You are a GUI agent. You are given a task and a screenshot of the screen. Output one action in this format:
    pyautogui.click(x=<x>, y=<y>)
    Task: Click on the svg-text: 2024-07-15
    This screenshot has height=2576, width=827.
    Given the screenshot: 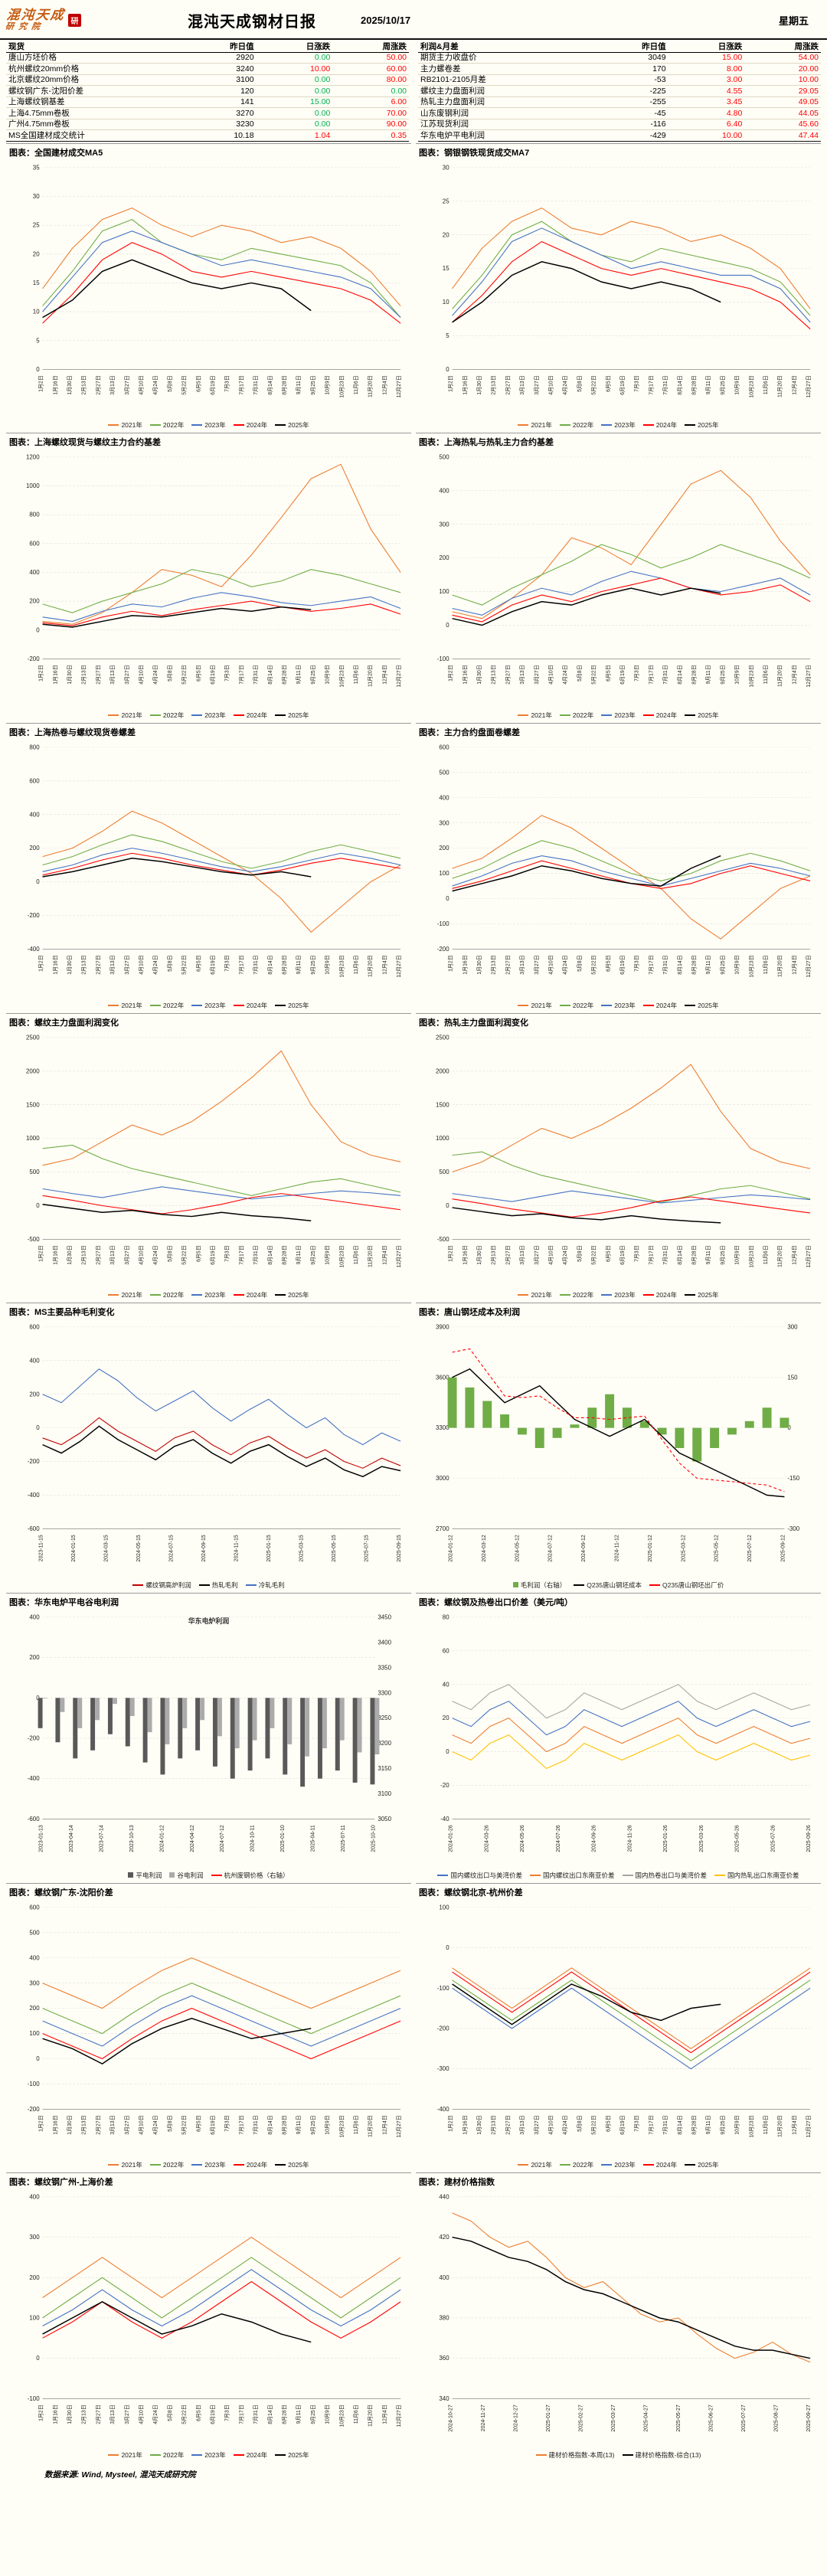 What is the action you would take?
    pyautogui.click(x=172, y=1548)
    